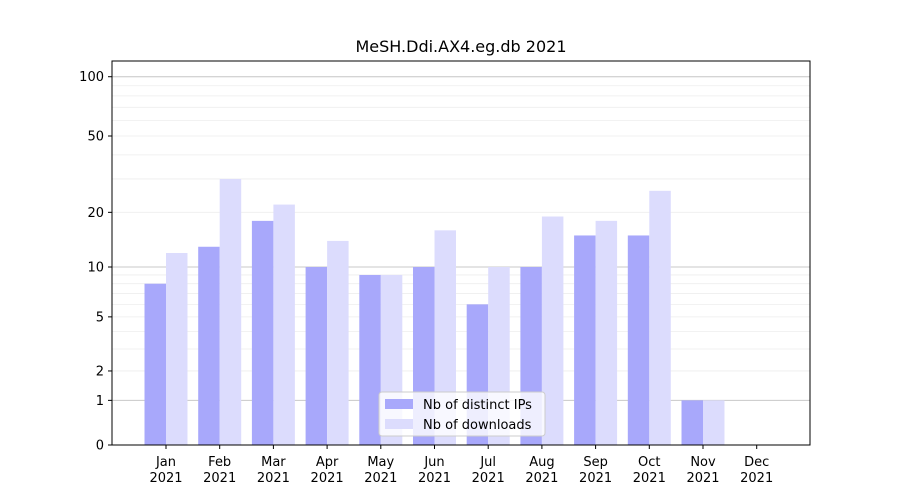  I want to click on y-tick-label: 50, so click(95, 137).